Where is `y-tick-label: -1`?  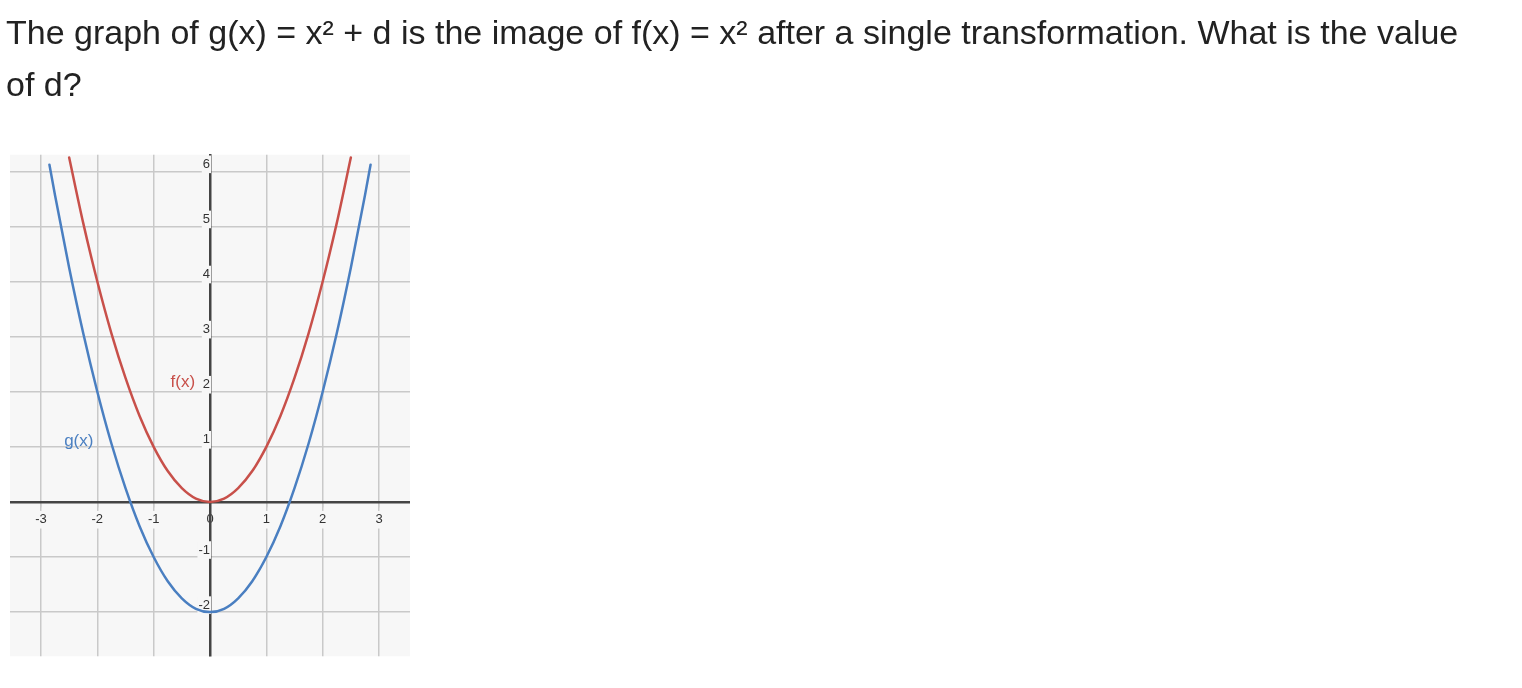
y-tick-label: -1 is located at coordinates (204, 549).